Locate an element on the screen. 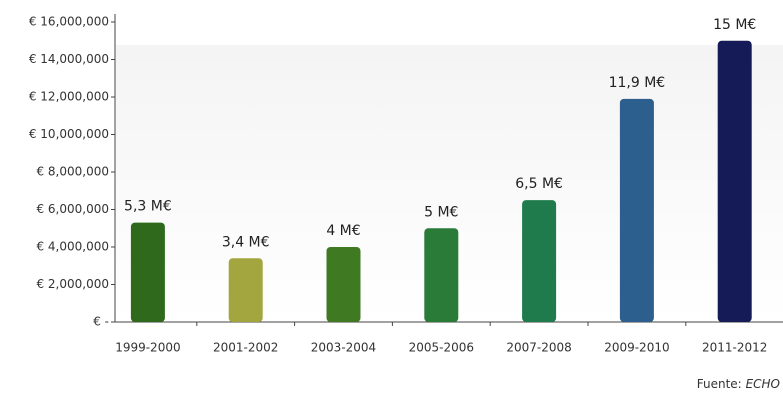 The height and width of the screenshot is (398, 783). y-tick-label: € 6,000,000 is located at coordinates (72, 209).